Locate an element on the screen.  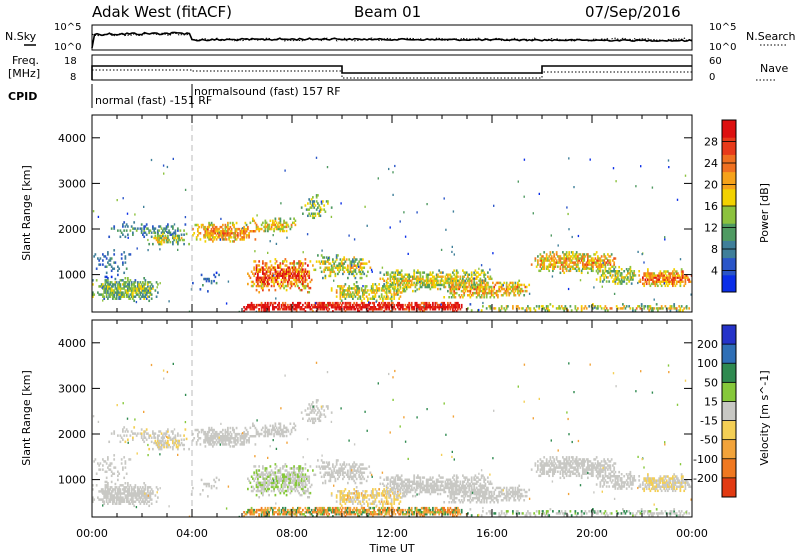
station-title: Adak West (fitACF) is located at coordinates (162, 12).